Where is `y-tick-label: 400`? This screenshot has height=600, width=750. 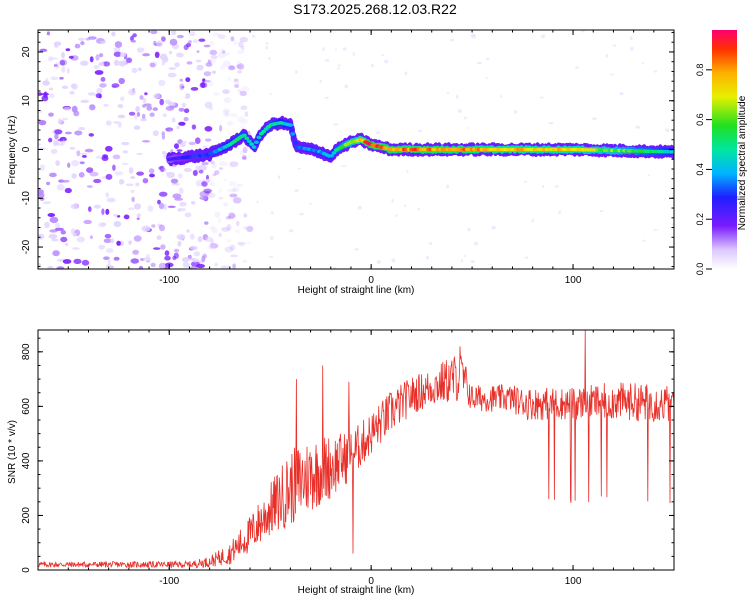 y-tick-label: 400 is located at coordinates (26, 460).